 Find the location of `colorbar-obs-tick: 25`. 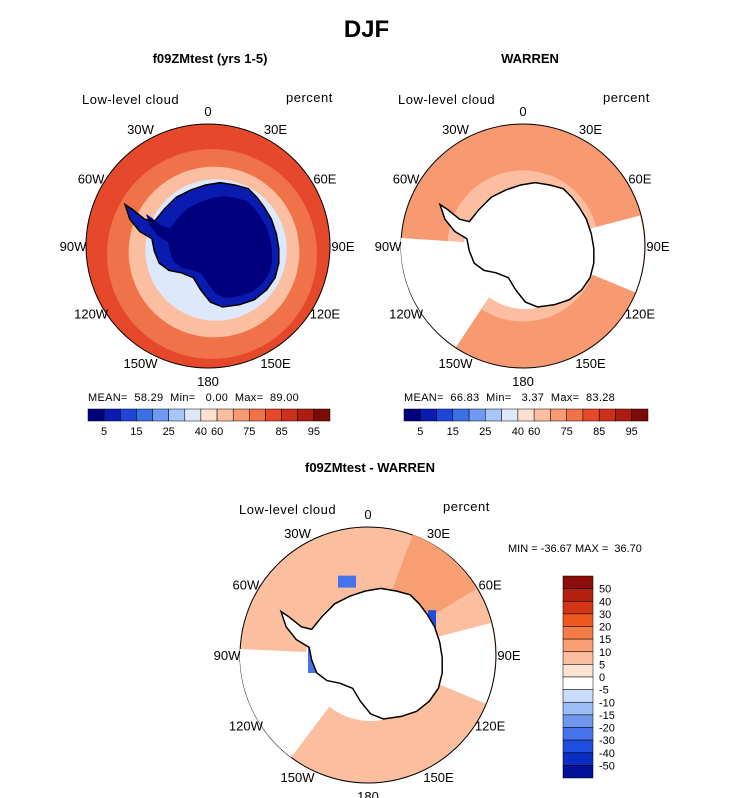

colorbar-obs-tick: 25 is located at coordinates (485, 432).